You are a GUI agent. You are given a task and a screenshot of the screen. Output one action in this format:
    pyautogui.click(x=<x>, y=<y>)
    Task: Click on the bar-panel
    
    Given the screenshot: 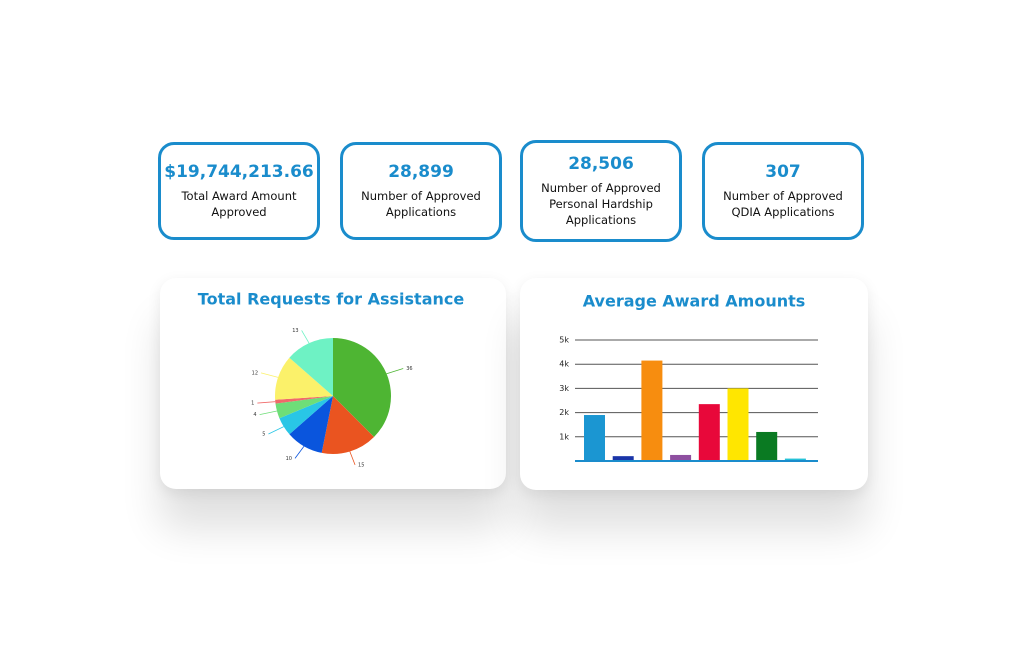 What is the action you would take?
    pyautogui.click(x=694, y=384)
    